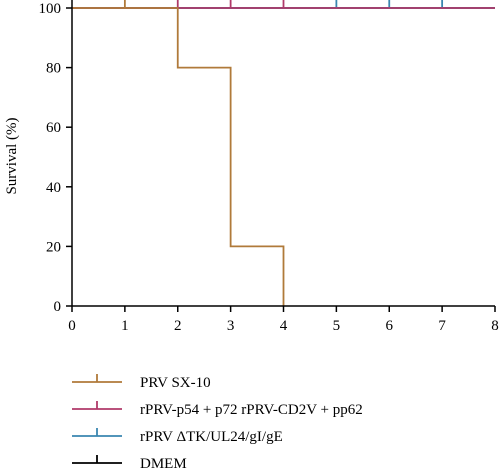 This screenshot has height=476, width=500. I want to click on x-tick-label: 7, so click(442, 326).